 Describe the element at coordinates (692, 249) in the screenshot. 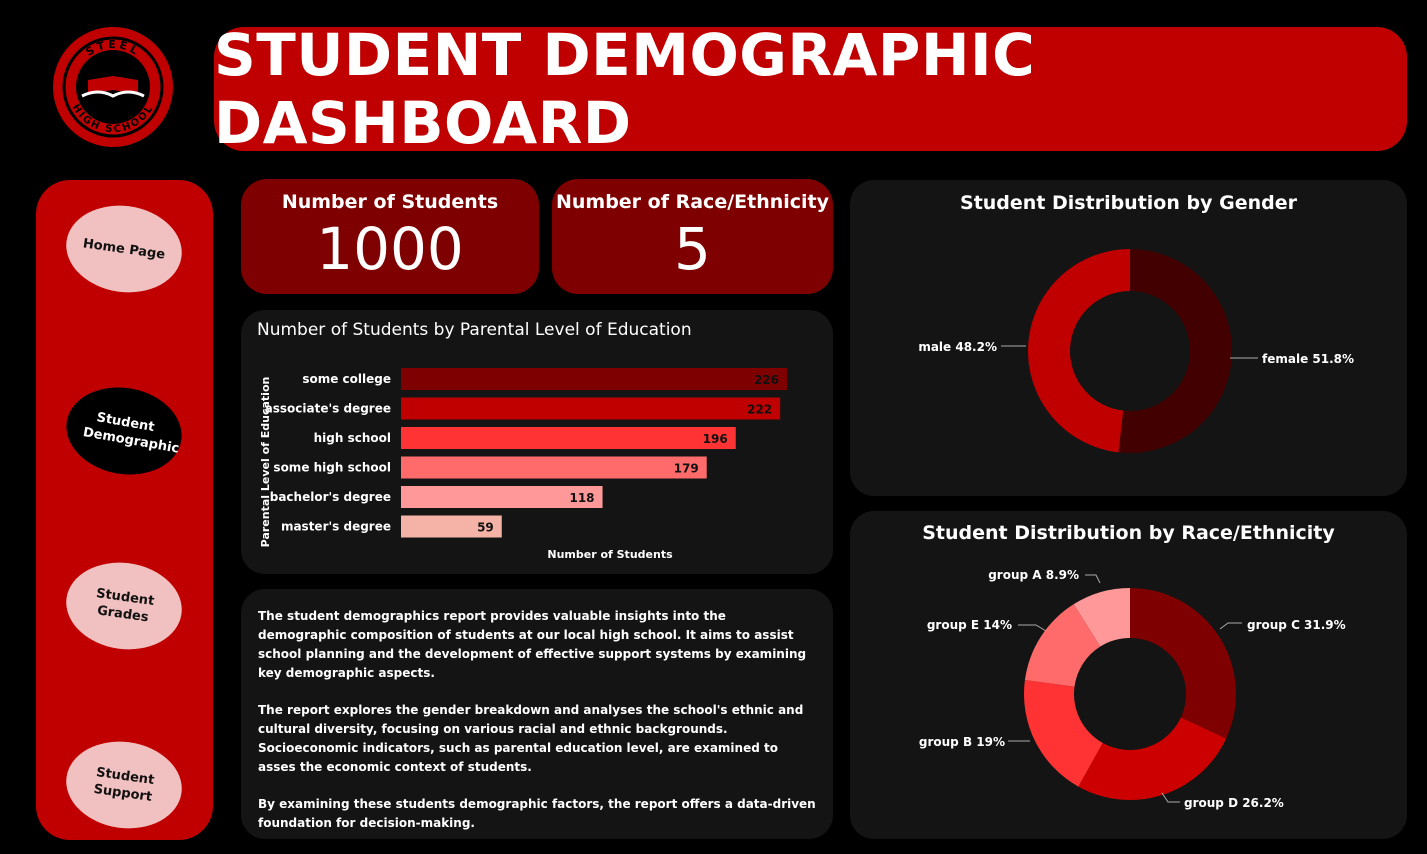

I see `kpi-race-value: 5` at that location.